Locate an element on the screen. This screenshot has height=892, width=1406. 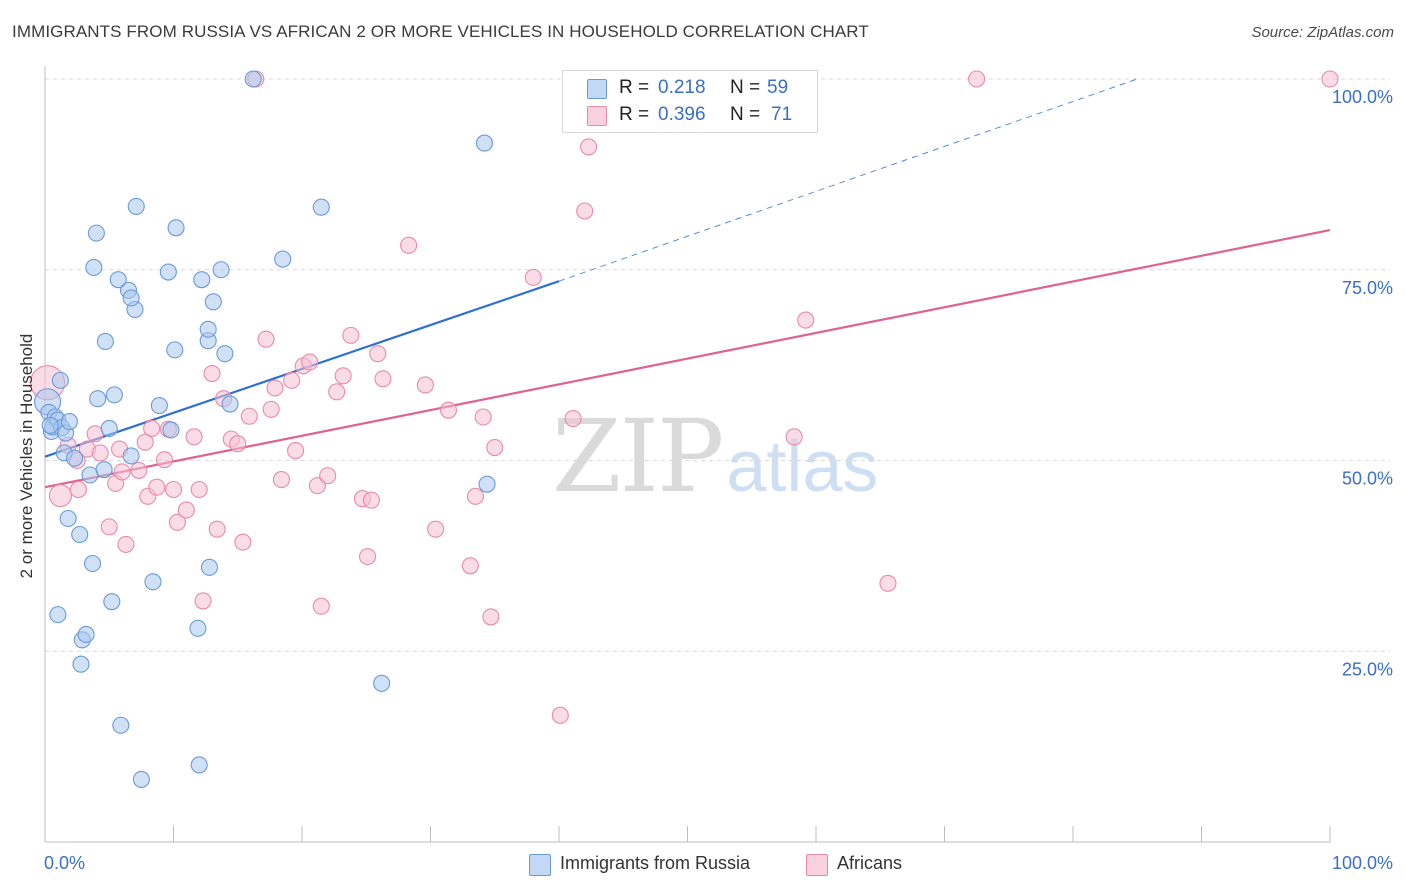
y-axis-title: 2 or more Vehicles in Household is located at coordinates (26, 456).